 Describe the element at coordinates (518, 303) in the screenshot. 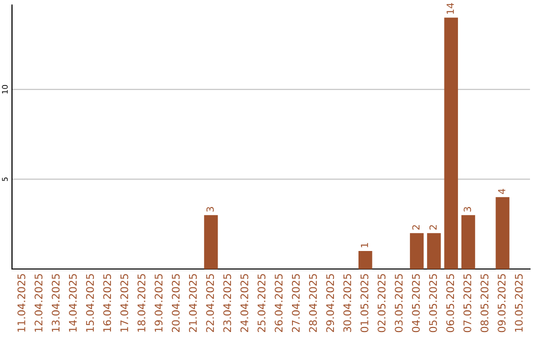

I see `x-tick-label: 10.05.2025` at that location.